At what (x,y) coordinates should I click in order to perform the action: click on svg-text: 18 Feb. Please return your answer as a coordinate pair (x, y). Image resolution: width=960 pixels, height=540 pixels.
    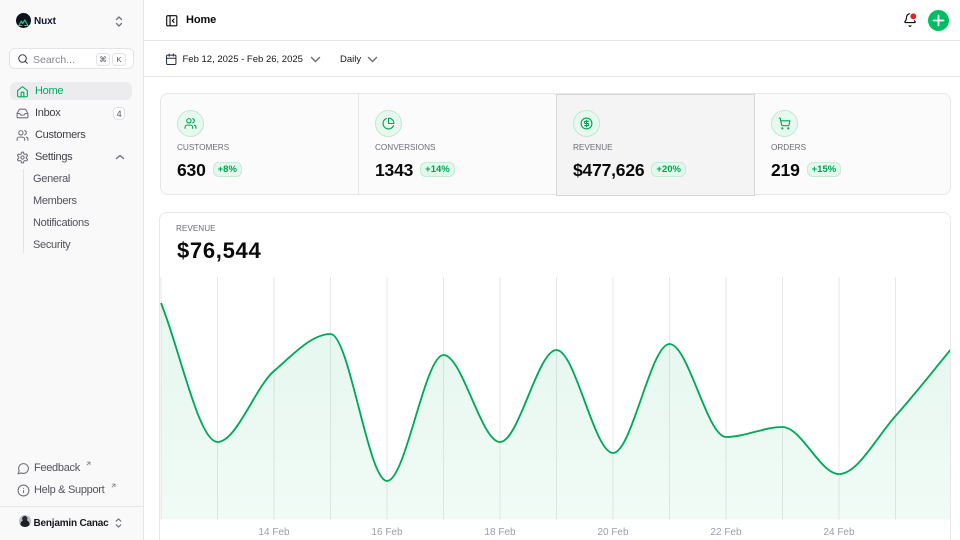
    Looking at the image, I should click on (500, 532).